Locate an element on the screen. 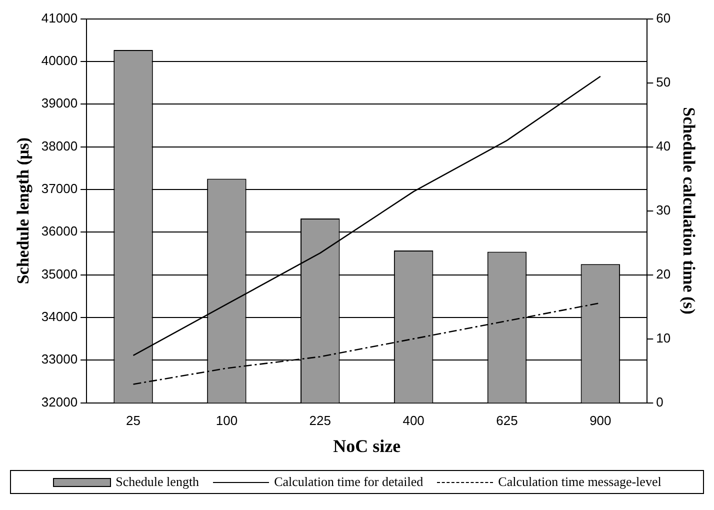 Image resolution: width=714 pixels, height=510 pixels. legend-label: Calculation time for detailed is located at coordinates (349, 482).